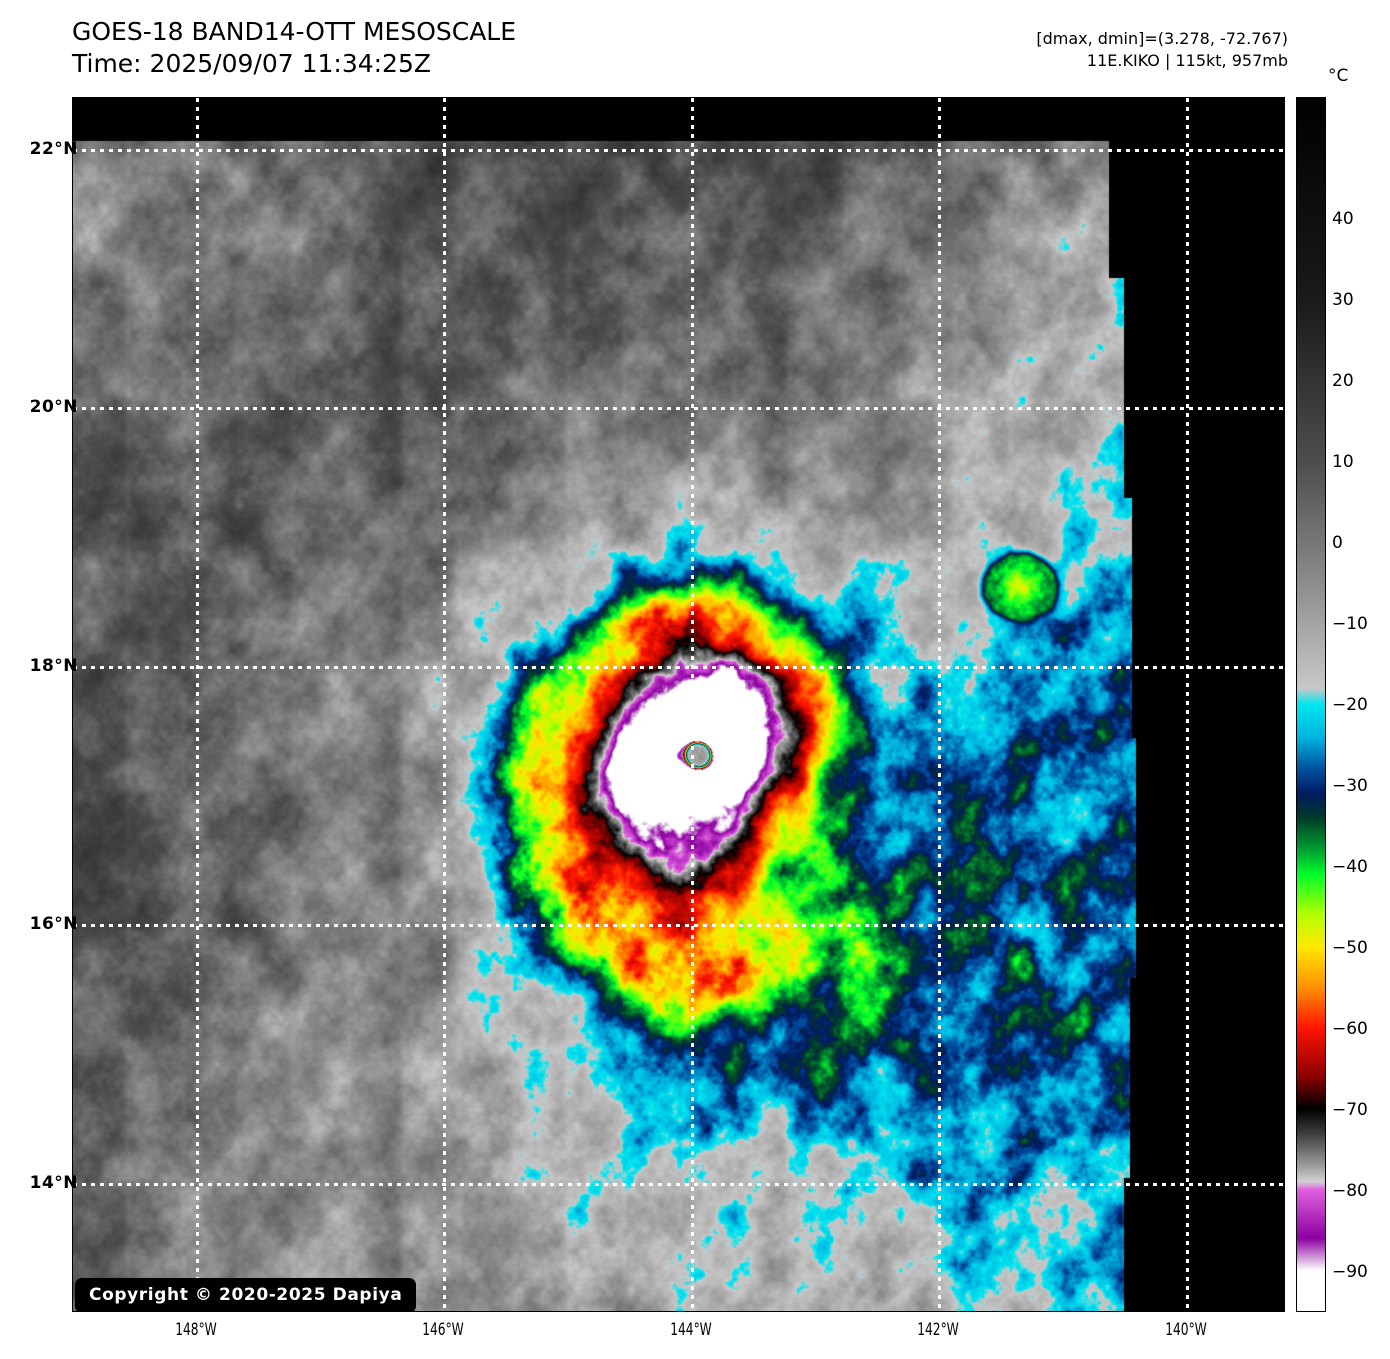  Describe the element at coordinates (1350, 1109) in the screenshot. I see `colorbar-tick-label: −70` at that location.